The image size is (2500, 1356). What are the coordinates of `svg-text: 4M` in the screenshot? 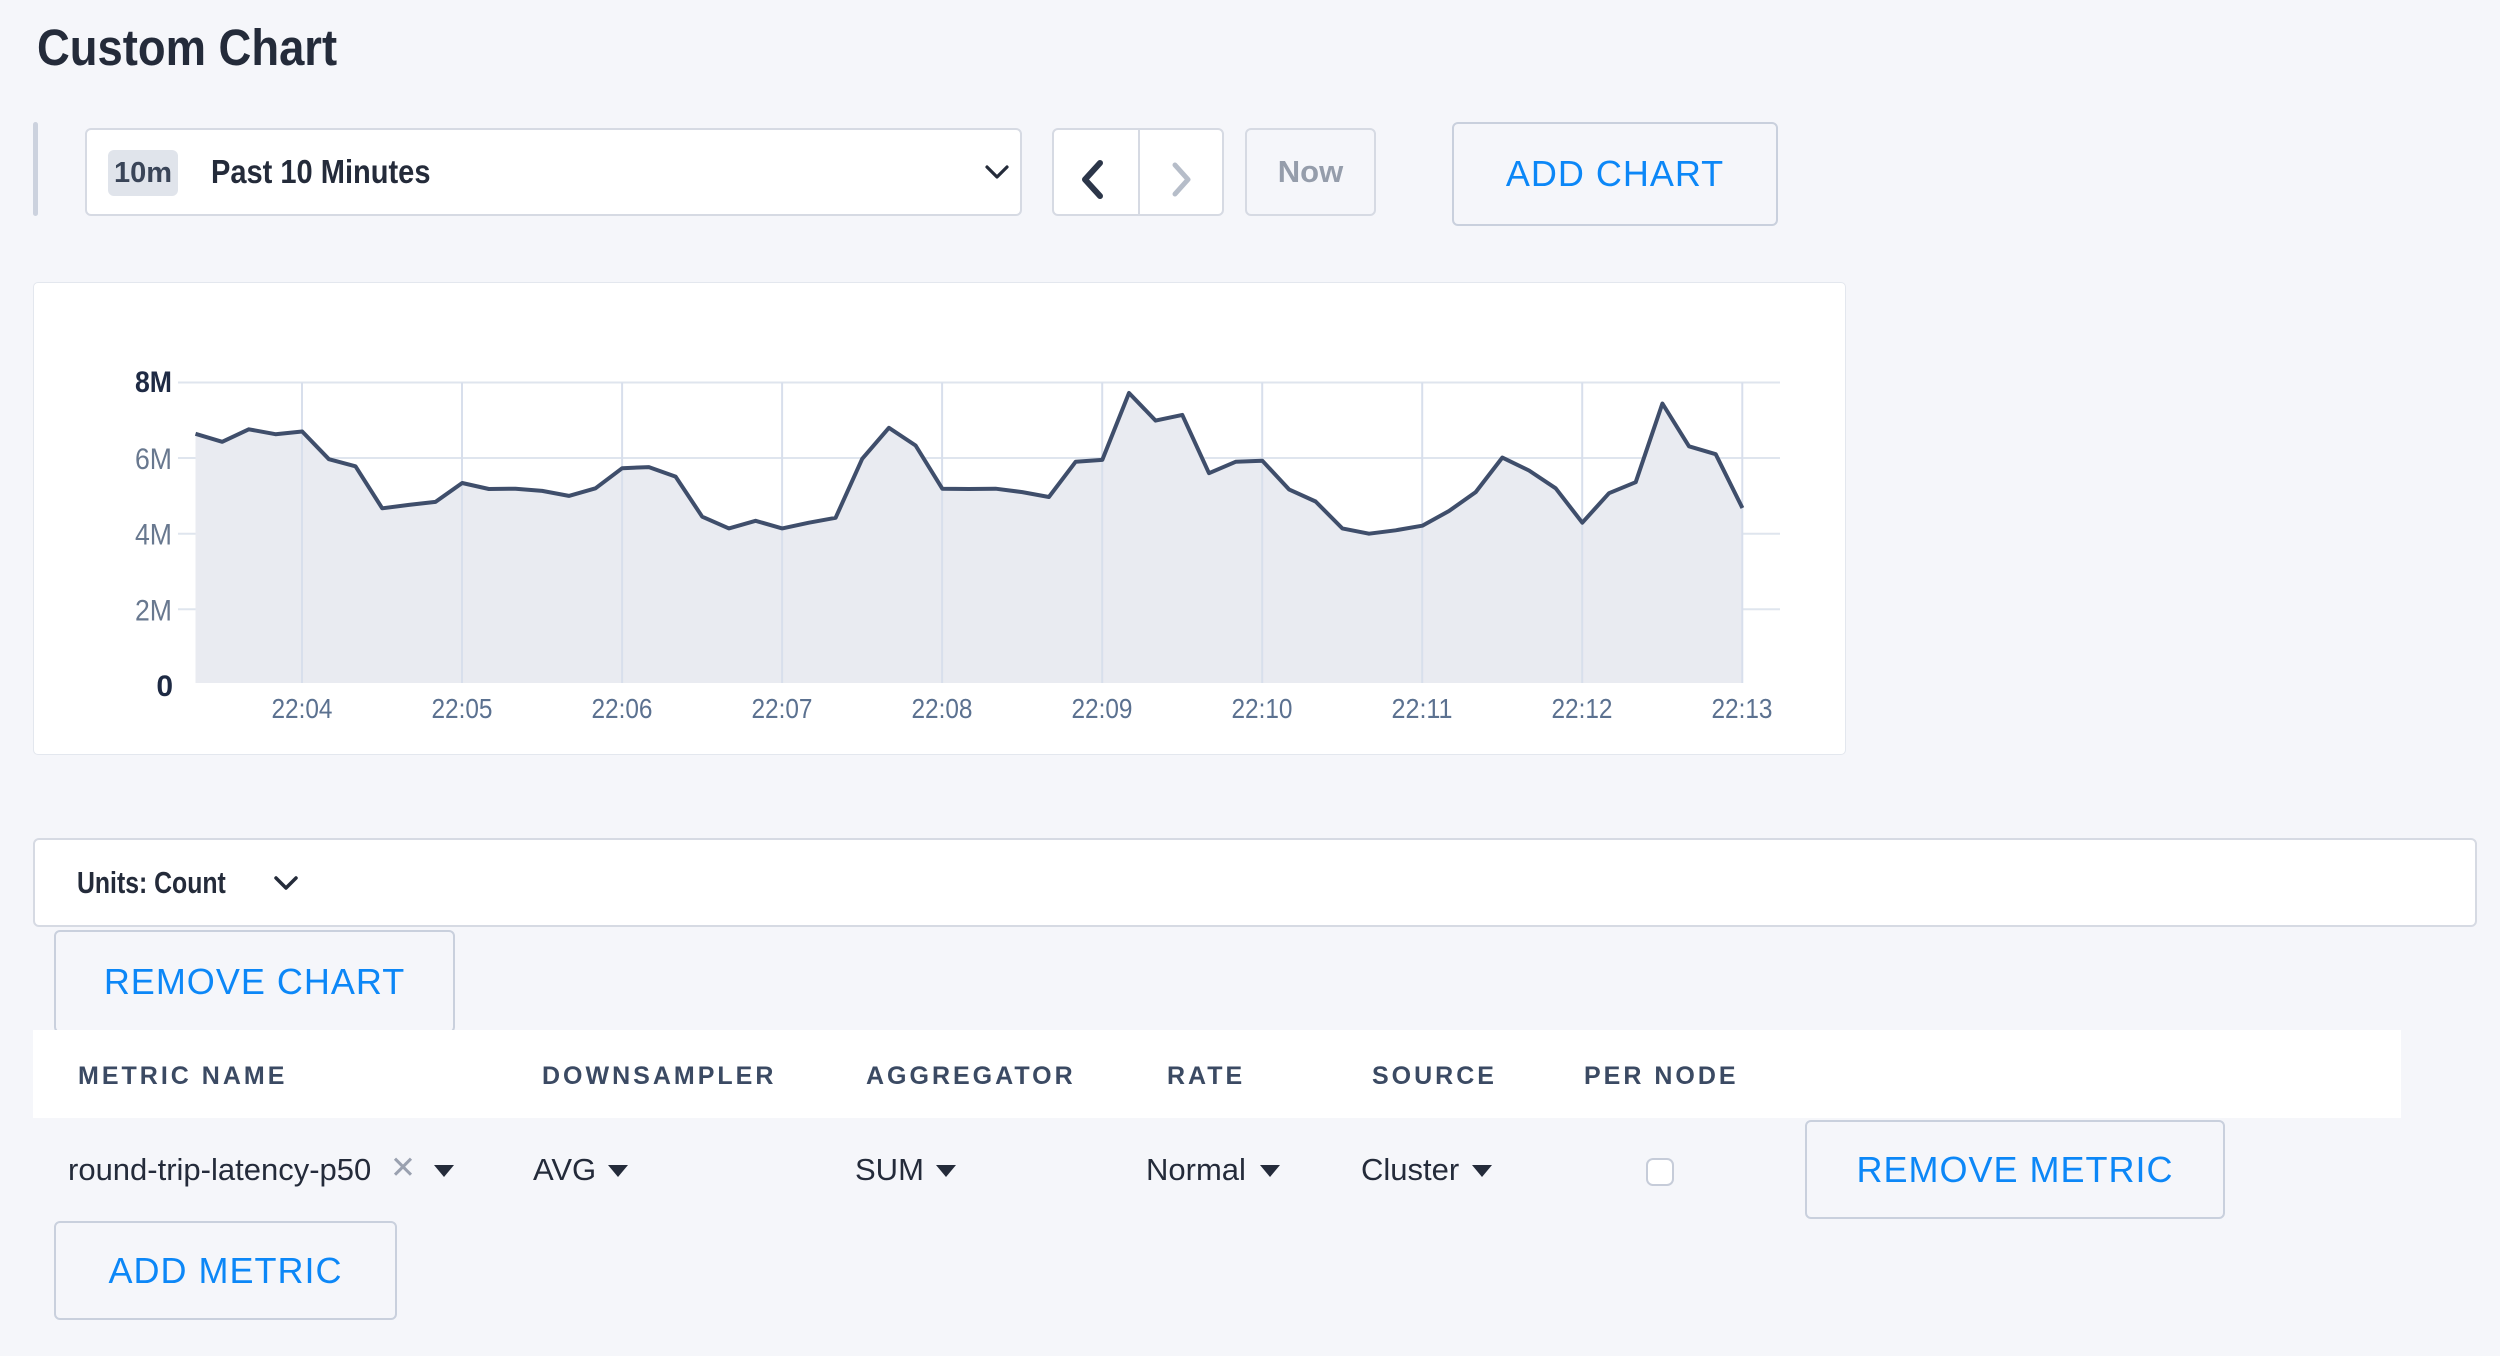 It's located at (153, 535).